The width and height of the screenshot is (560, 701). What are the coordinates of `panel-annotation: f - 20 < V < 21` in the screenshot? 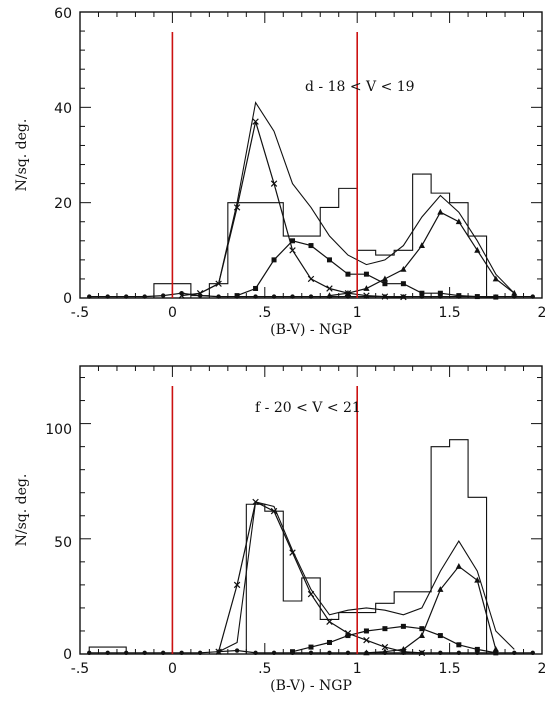 It's located at (308, 408).